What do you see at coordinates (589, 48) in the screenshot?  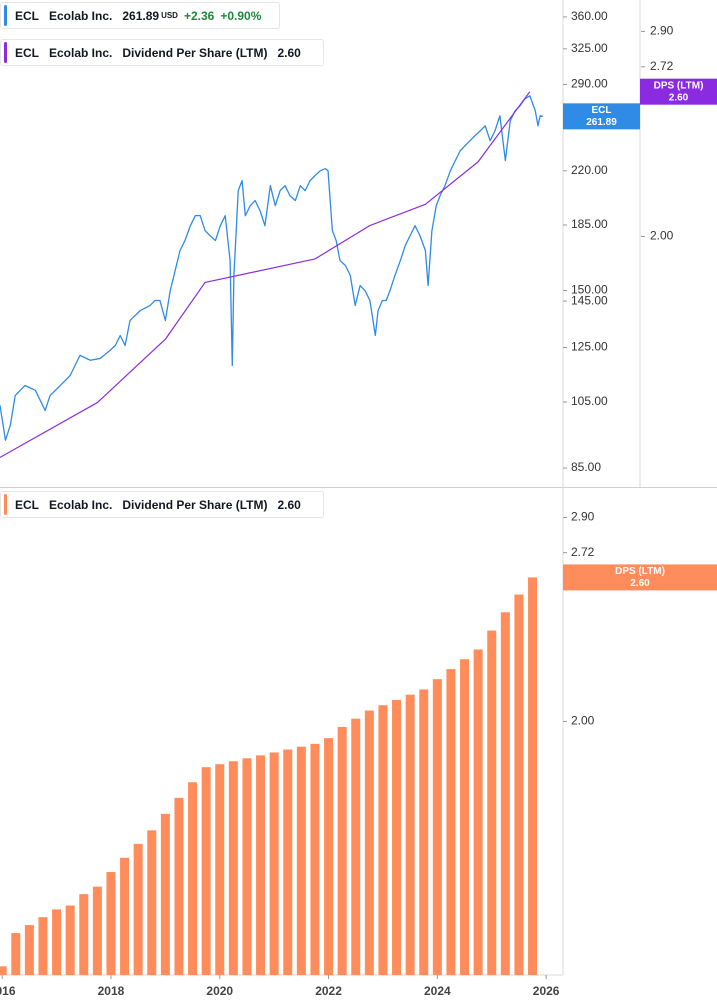 I see `y-tick-label: 325.00` at bounding box center [589, 48].